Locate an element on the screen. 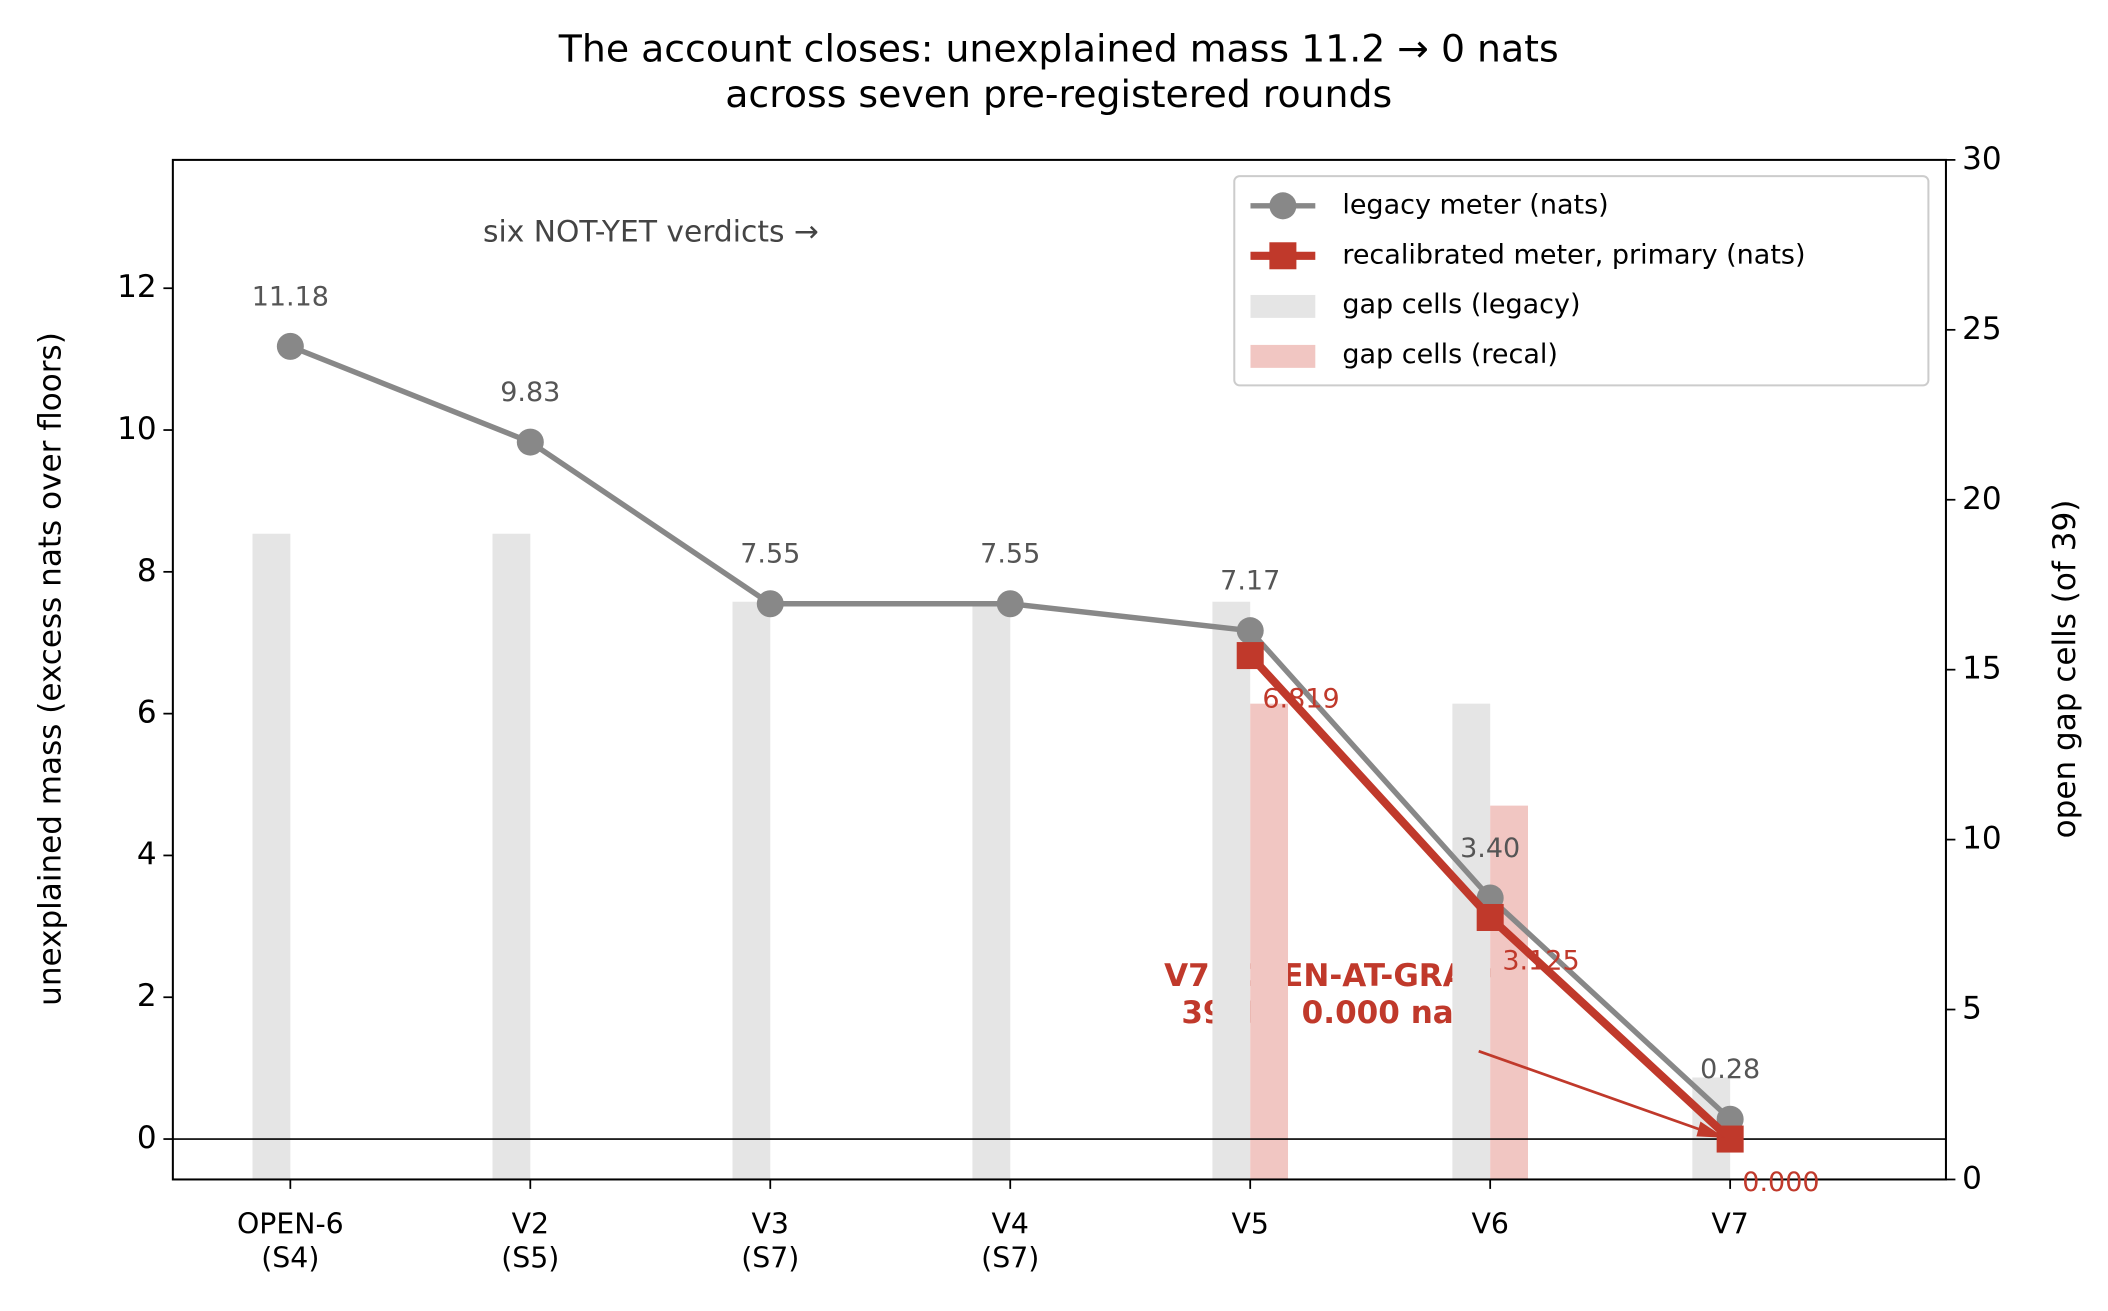  y2-tick-label: 5 is located at coordinates (1972, 1009).